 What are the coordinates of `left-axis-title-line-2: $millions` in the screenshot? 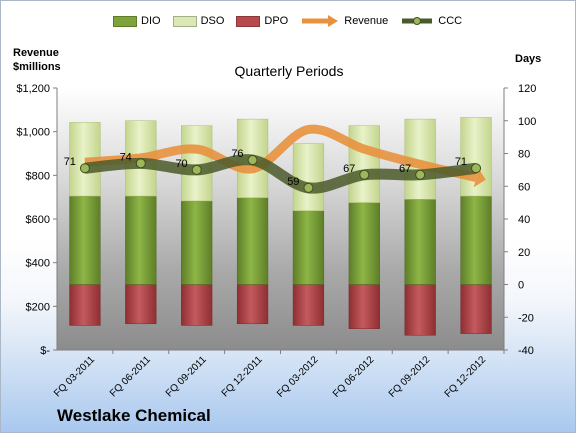 It's located at (37, 67).